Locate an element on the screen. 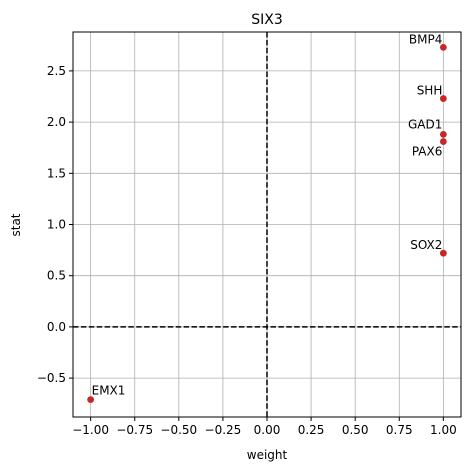  x-axis-label: weight is located at coordinates (267, 455).